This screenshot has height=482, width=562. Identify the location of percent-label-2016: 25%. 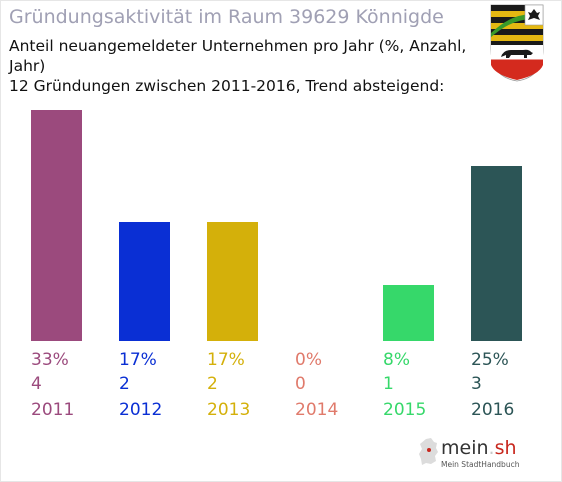
(490, 360).